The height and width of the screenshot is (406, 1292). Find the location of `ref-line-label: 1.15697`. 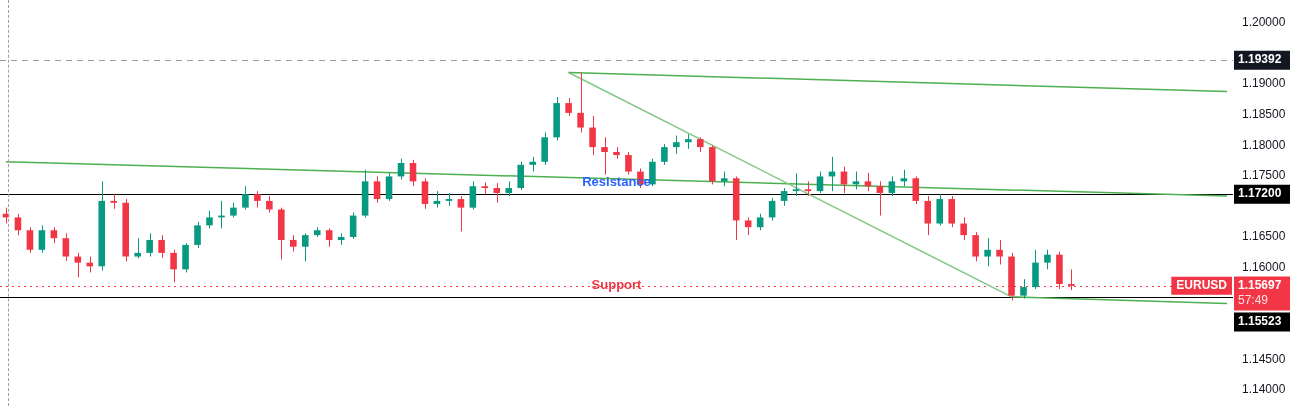

ref-line-label: 1.15697 is located at coordinates (1260, 285).